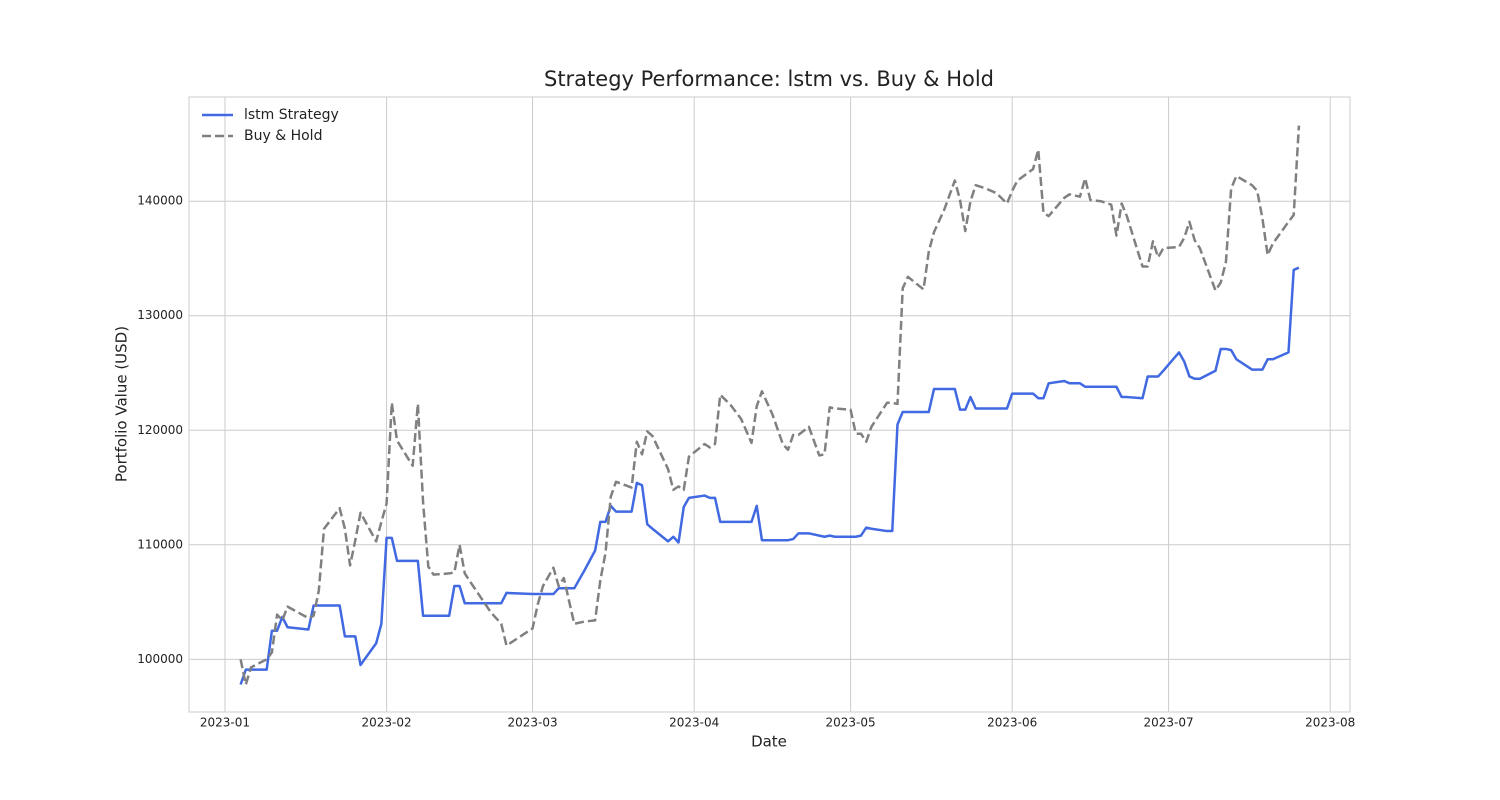  What do you see at coordinates (1012, 723) in the screenshot?
I see `x-tick-label: 2023-06` at bounding box center [1012, 723].